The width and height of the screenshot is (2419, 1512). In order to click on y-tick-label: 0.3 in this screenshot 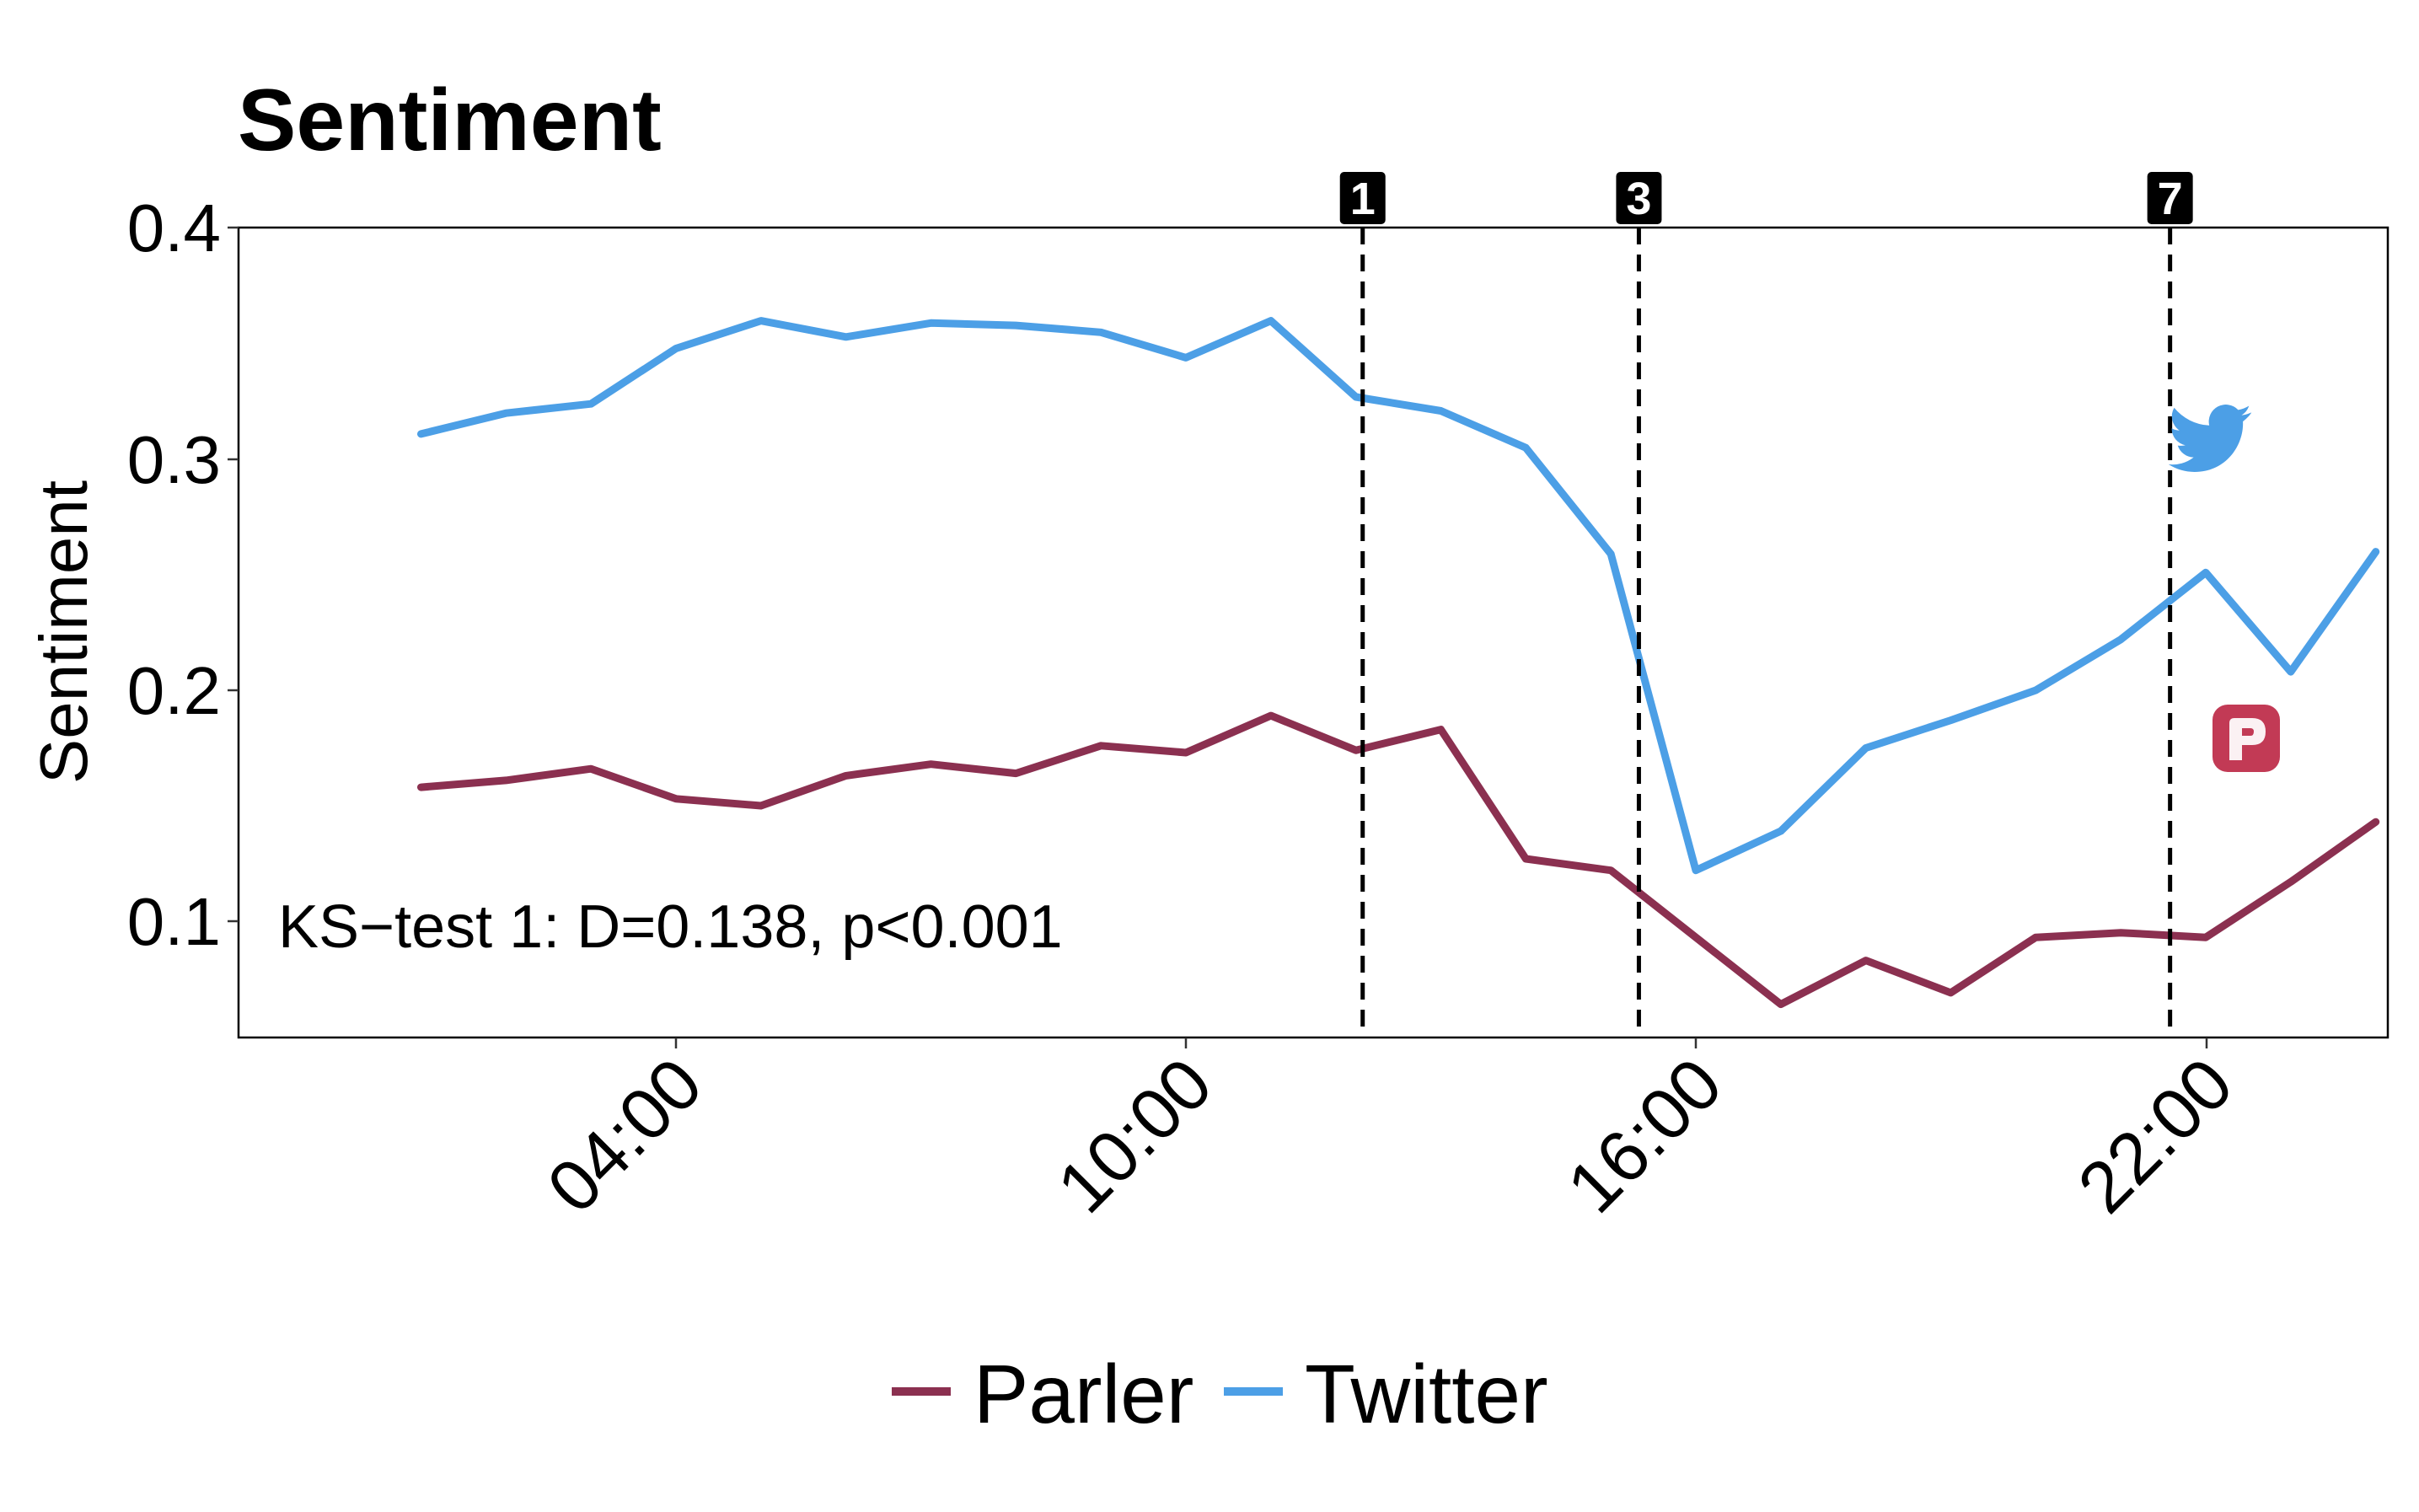, I will do `click(174, 460)`.